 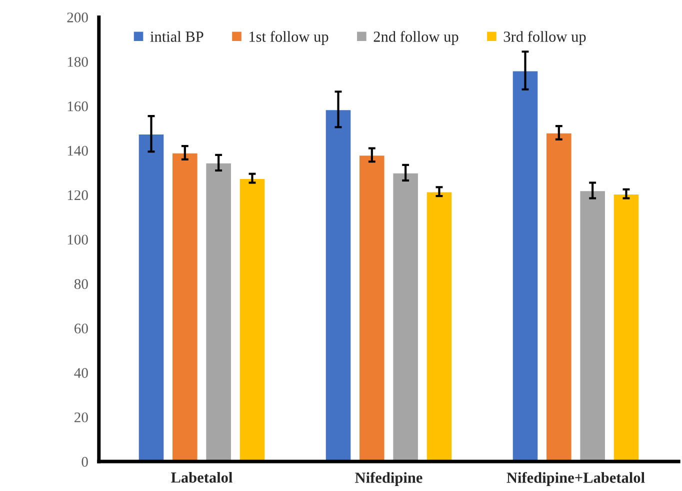 I want to click on y-tick-label: 60, so click(x=81, y=329).